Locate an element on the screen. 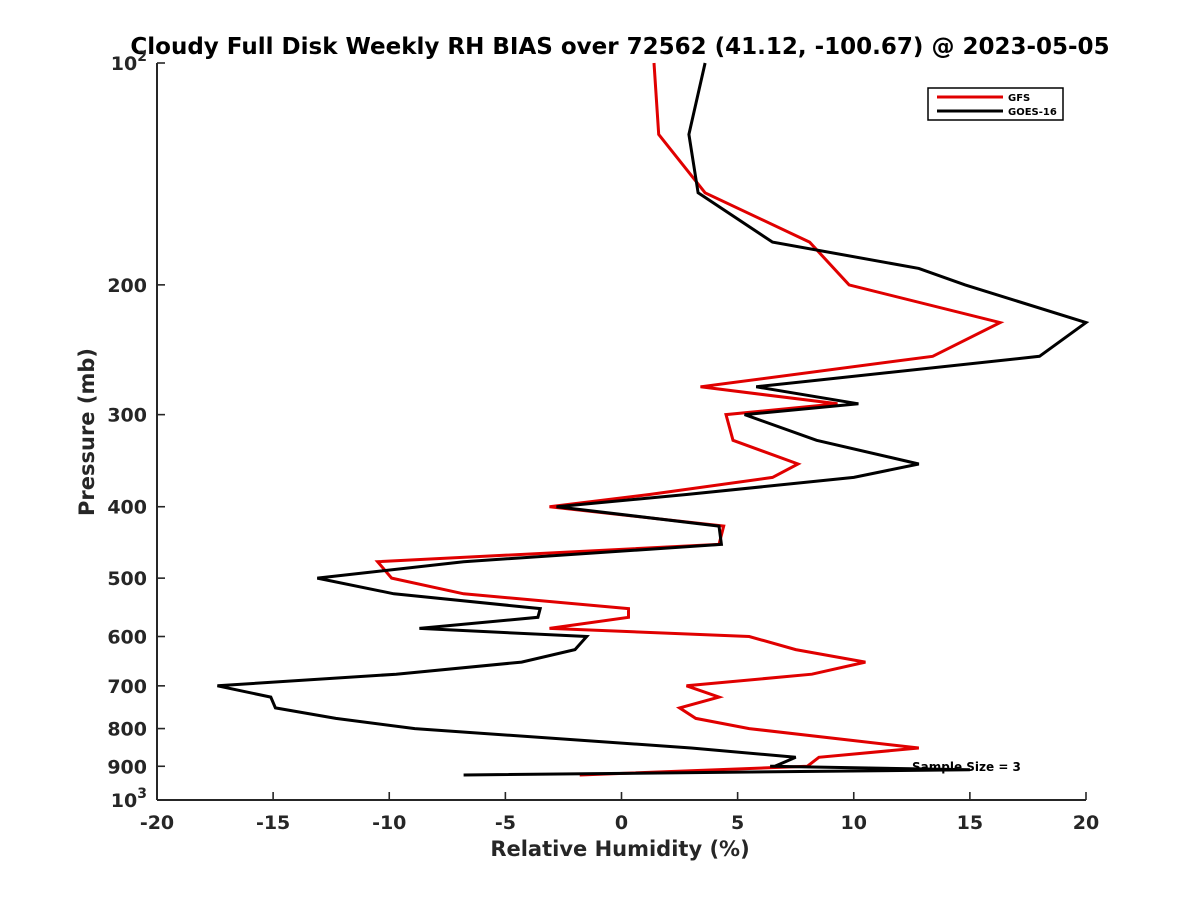 The image size is (1200, 900). x-tick-label: 0 is located at coordinates (621, 823).